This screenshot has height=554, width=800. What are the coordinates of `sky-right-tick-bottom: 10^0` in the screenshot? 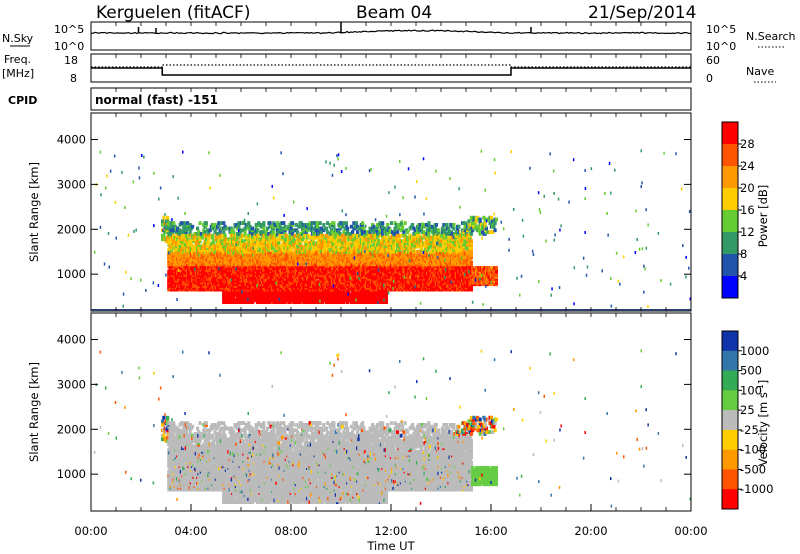 It's located at (721, 46).